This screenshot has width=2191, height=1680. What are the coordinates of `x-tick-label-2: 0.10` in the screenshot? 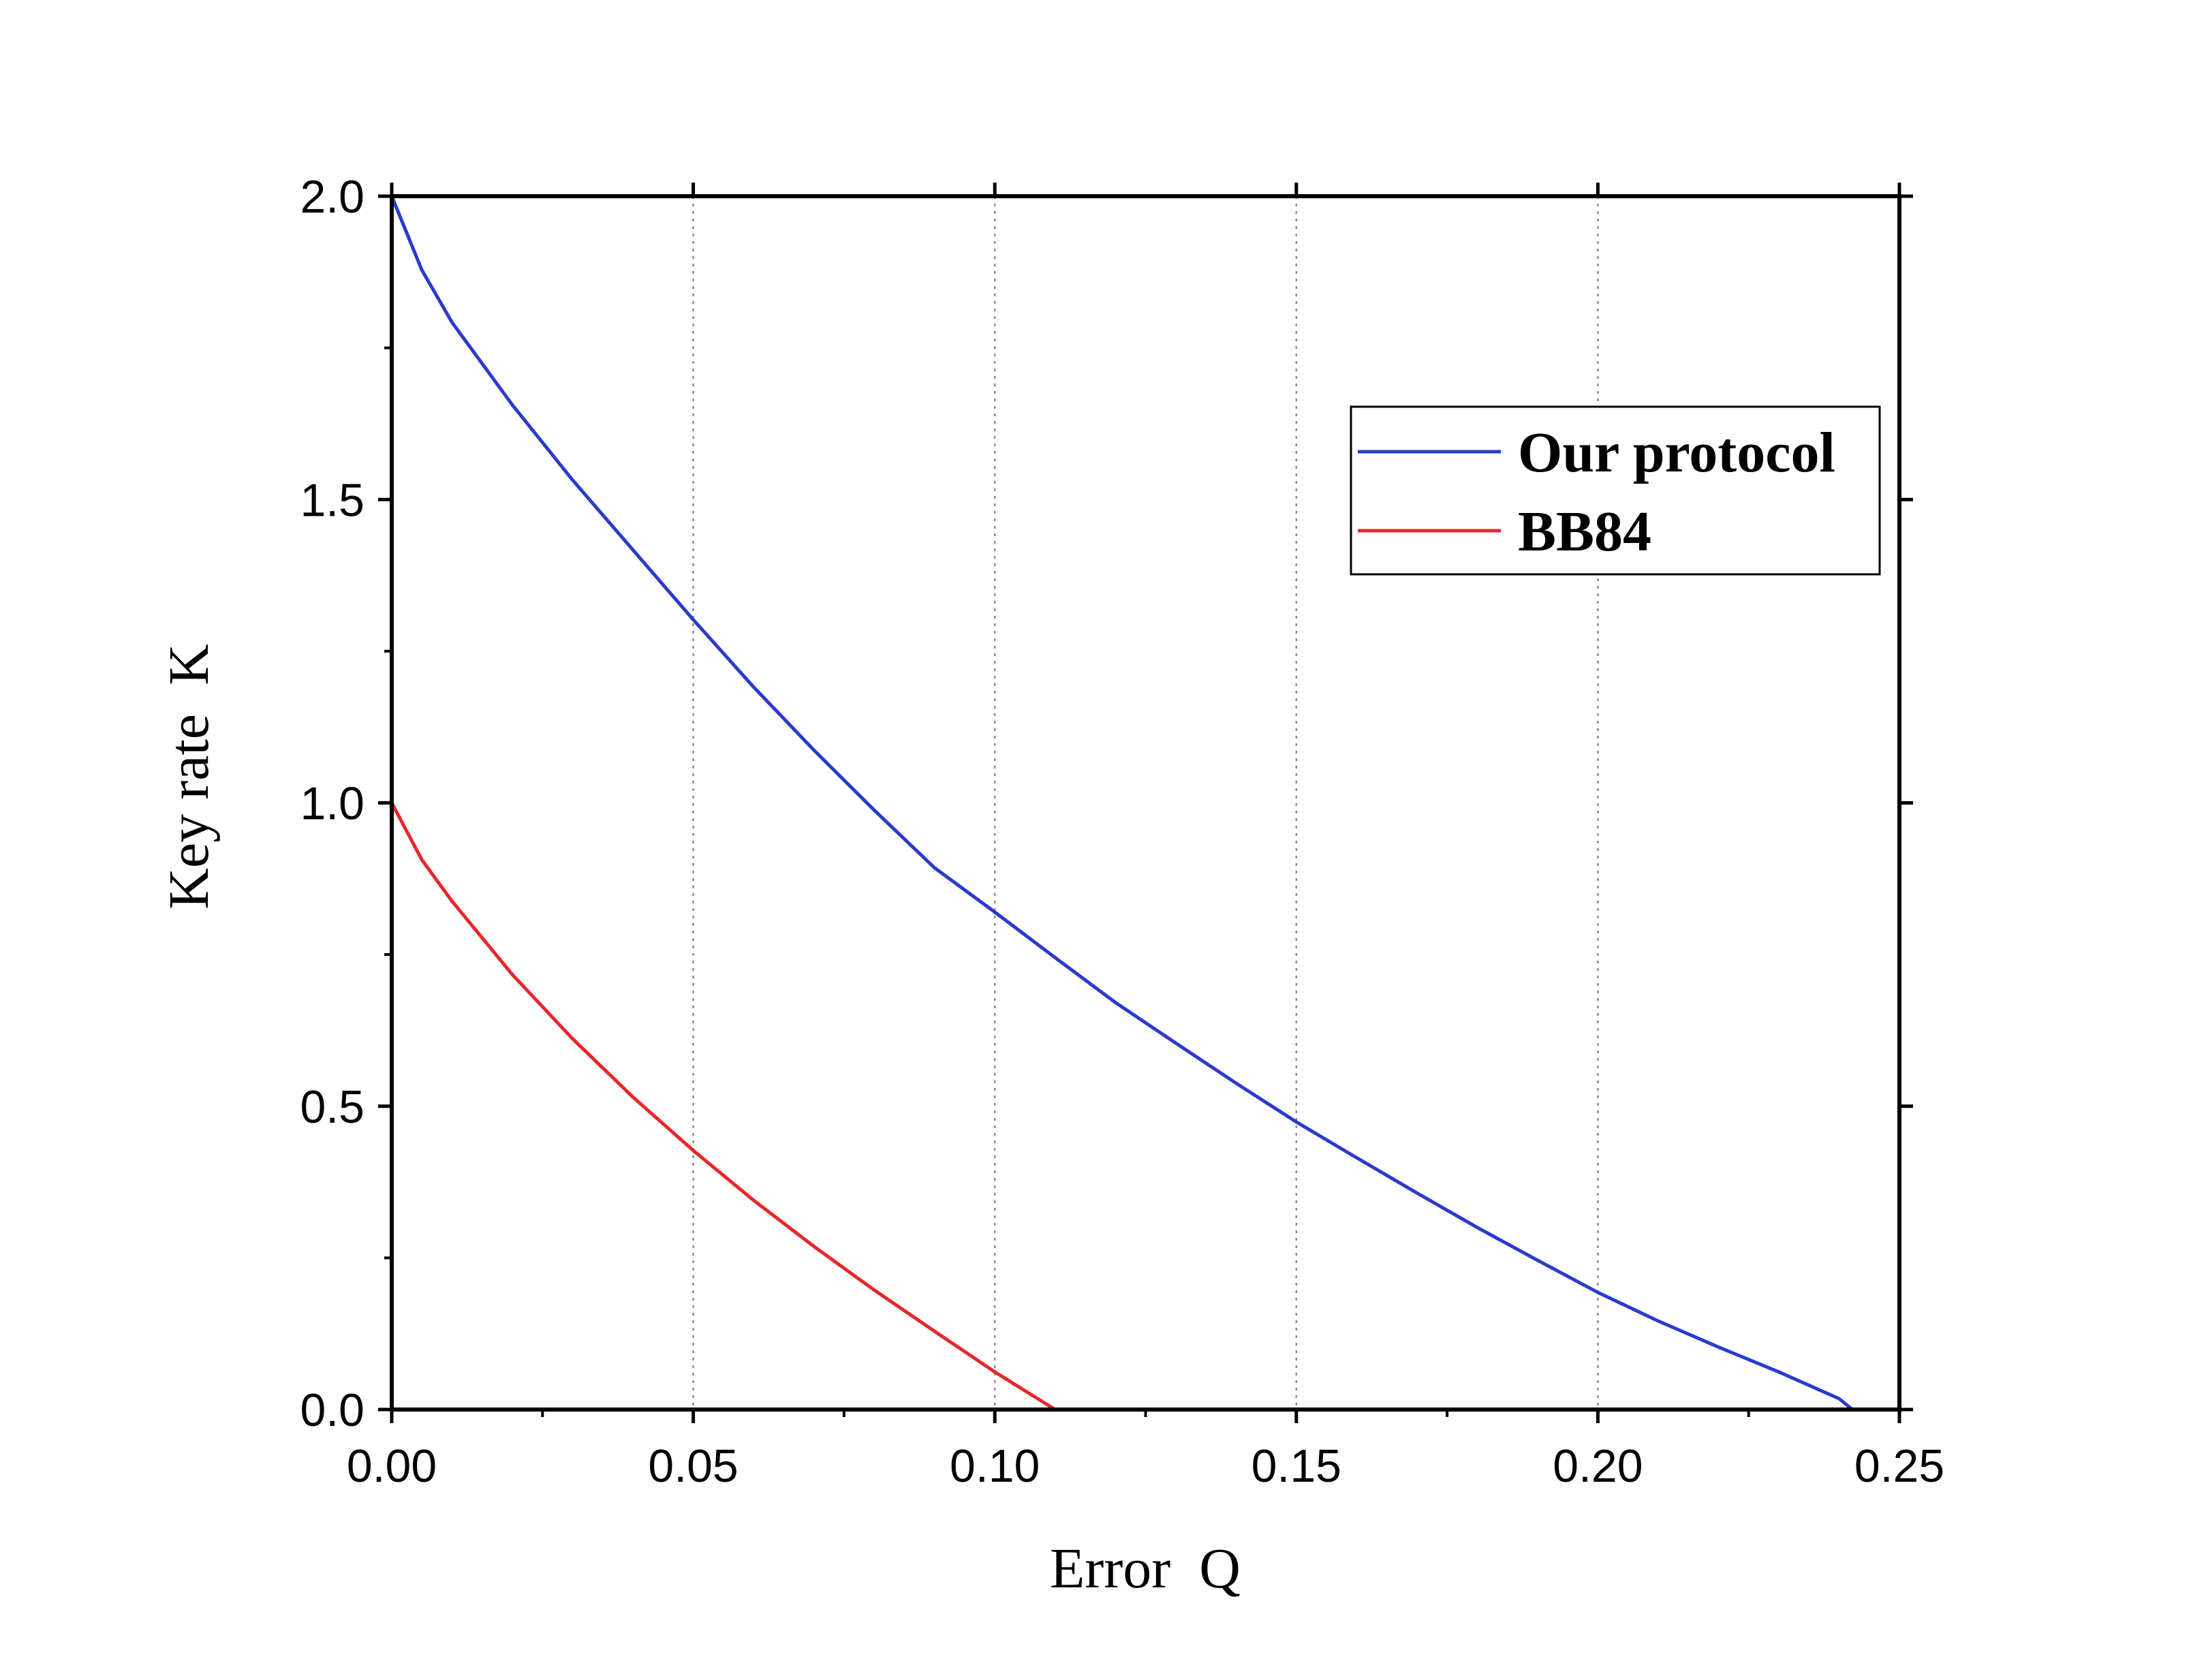 It's located at (995, 1466).